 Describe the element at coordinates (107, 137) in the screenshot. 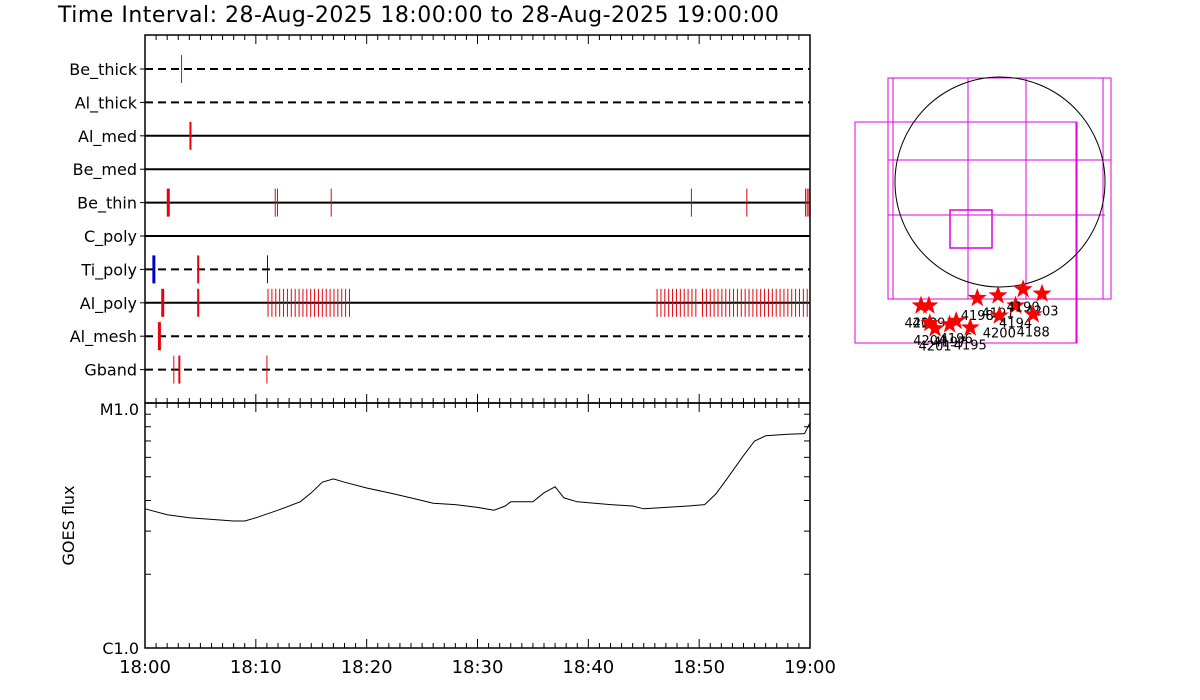

I see `channel-label: Al_med` at that location.